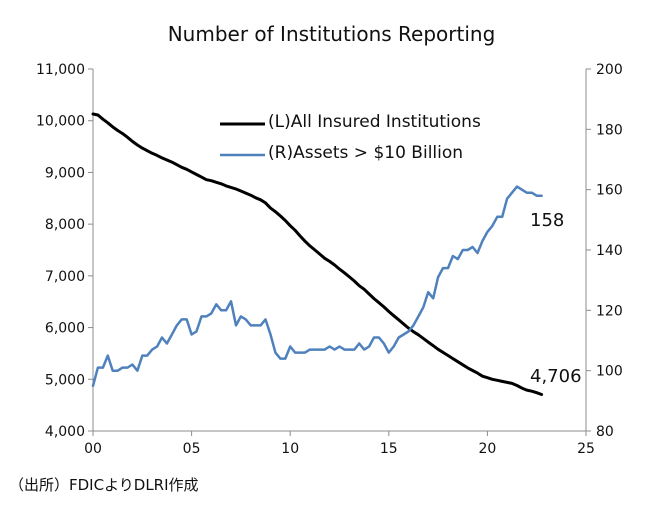 Image resolution: width=663 pixels, height=513 pixels. Describe the element at coordinates (366, 153) in the screenshot. I see `legend-label-assets-10b: (R)Assets > $10 Billion` at that location.